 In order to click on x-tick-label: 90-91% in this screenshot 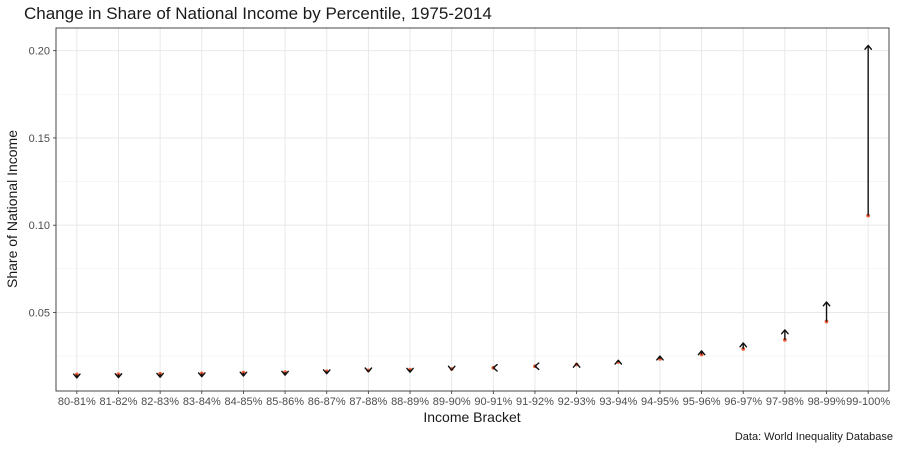, I will do `click(493, 402)`.